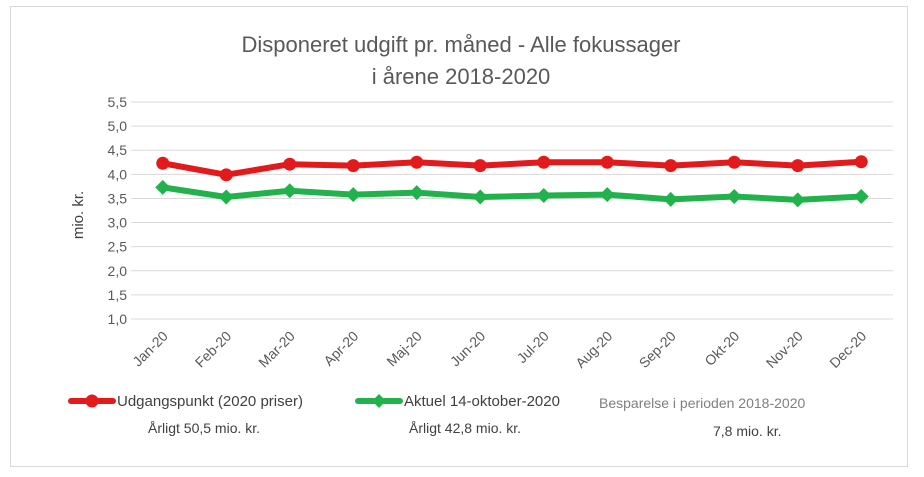 The image size is (924, 477). What do you see at coordinates (404, 349) in the screenshot?
I see `x-tick-label: Maj-20` at bounding box center [404, 349].